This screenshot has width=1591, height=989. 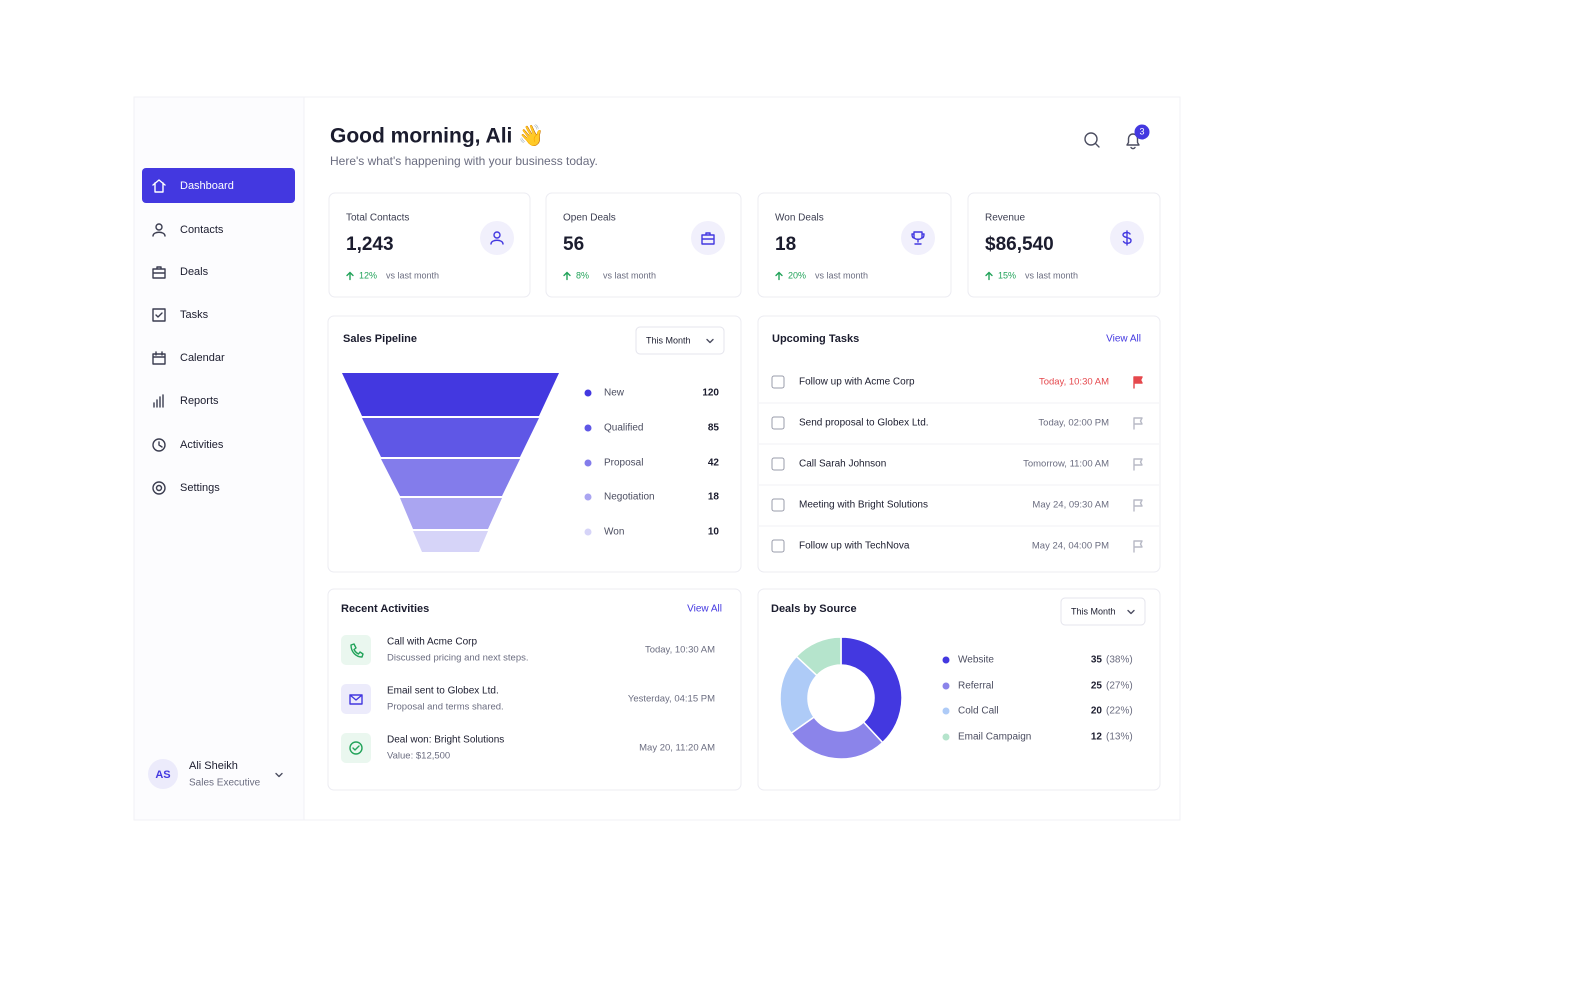 I want to click on user-role: Sales Executive, so click(x=225, y=783).